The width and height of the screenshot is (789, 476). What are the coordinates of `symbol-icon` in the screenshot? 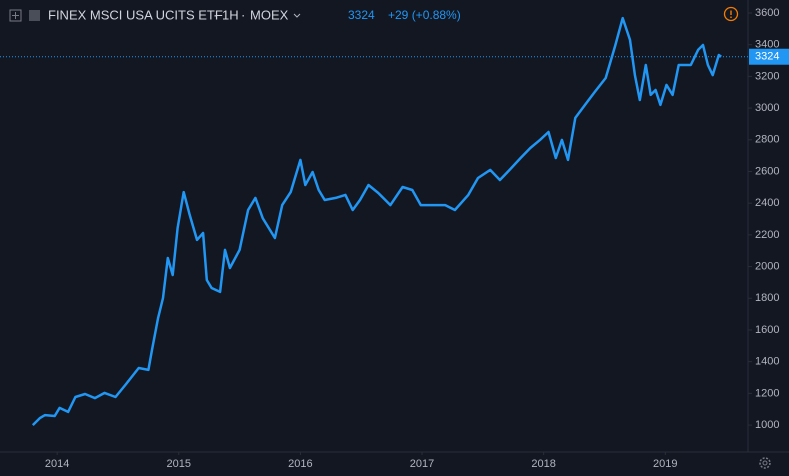 It's located at (34, 15).